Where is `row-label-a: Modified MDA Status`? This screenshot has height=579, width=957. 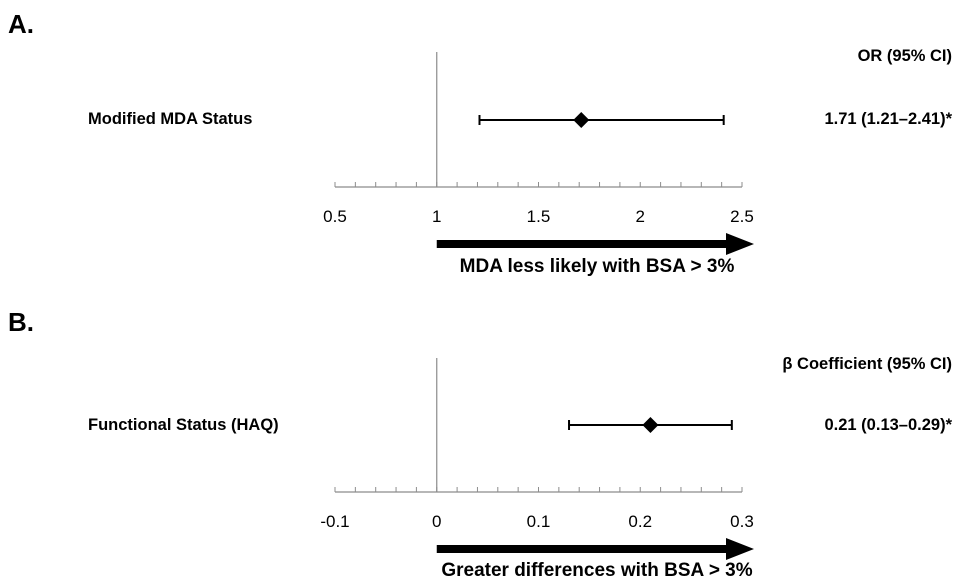
row-label-a: Modified MDA Status is located at coordinates (170, 119).